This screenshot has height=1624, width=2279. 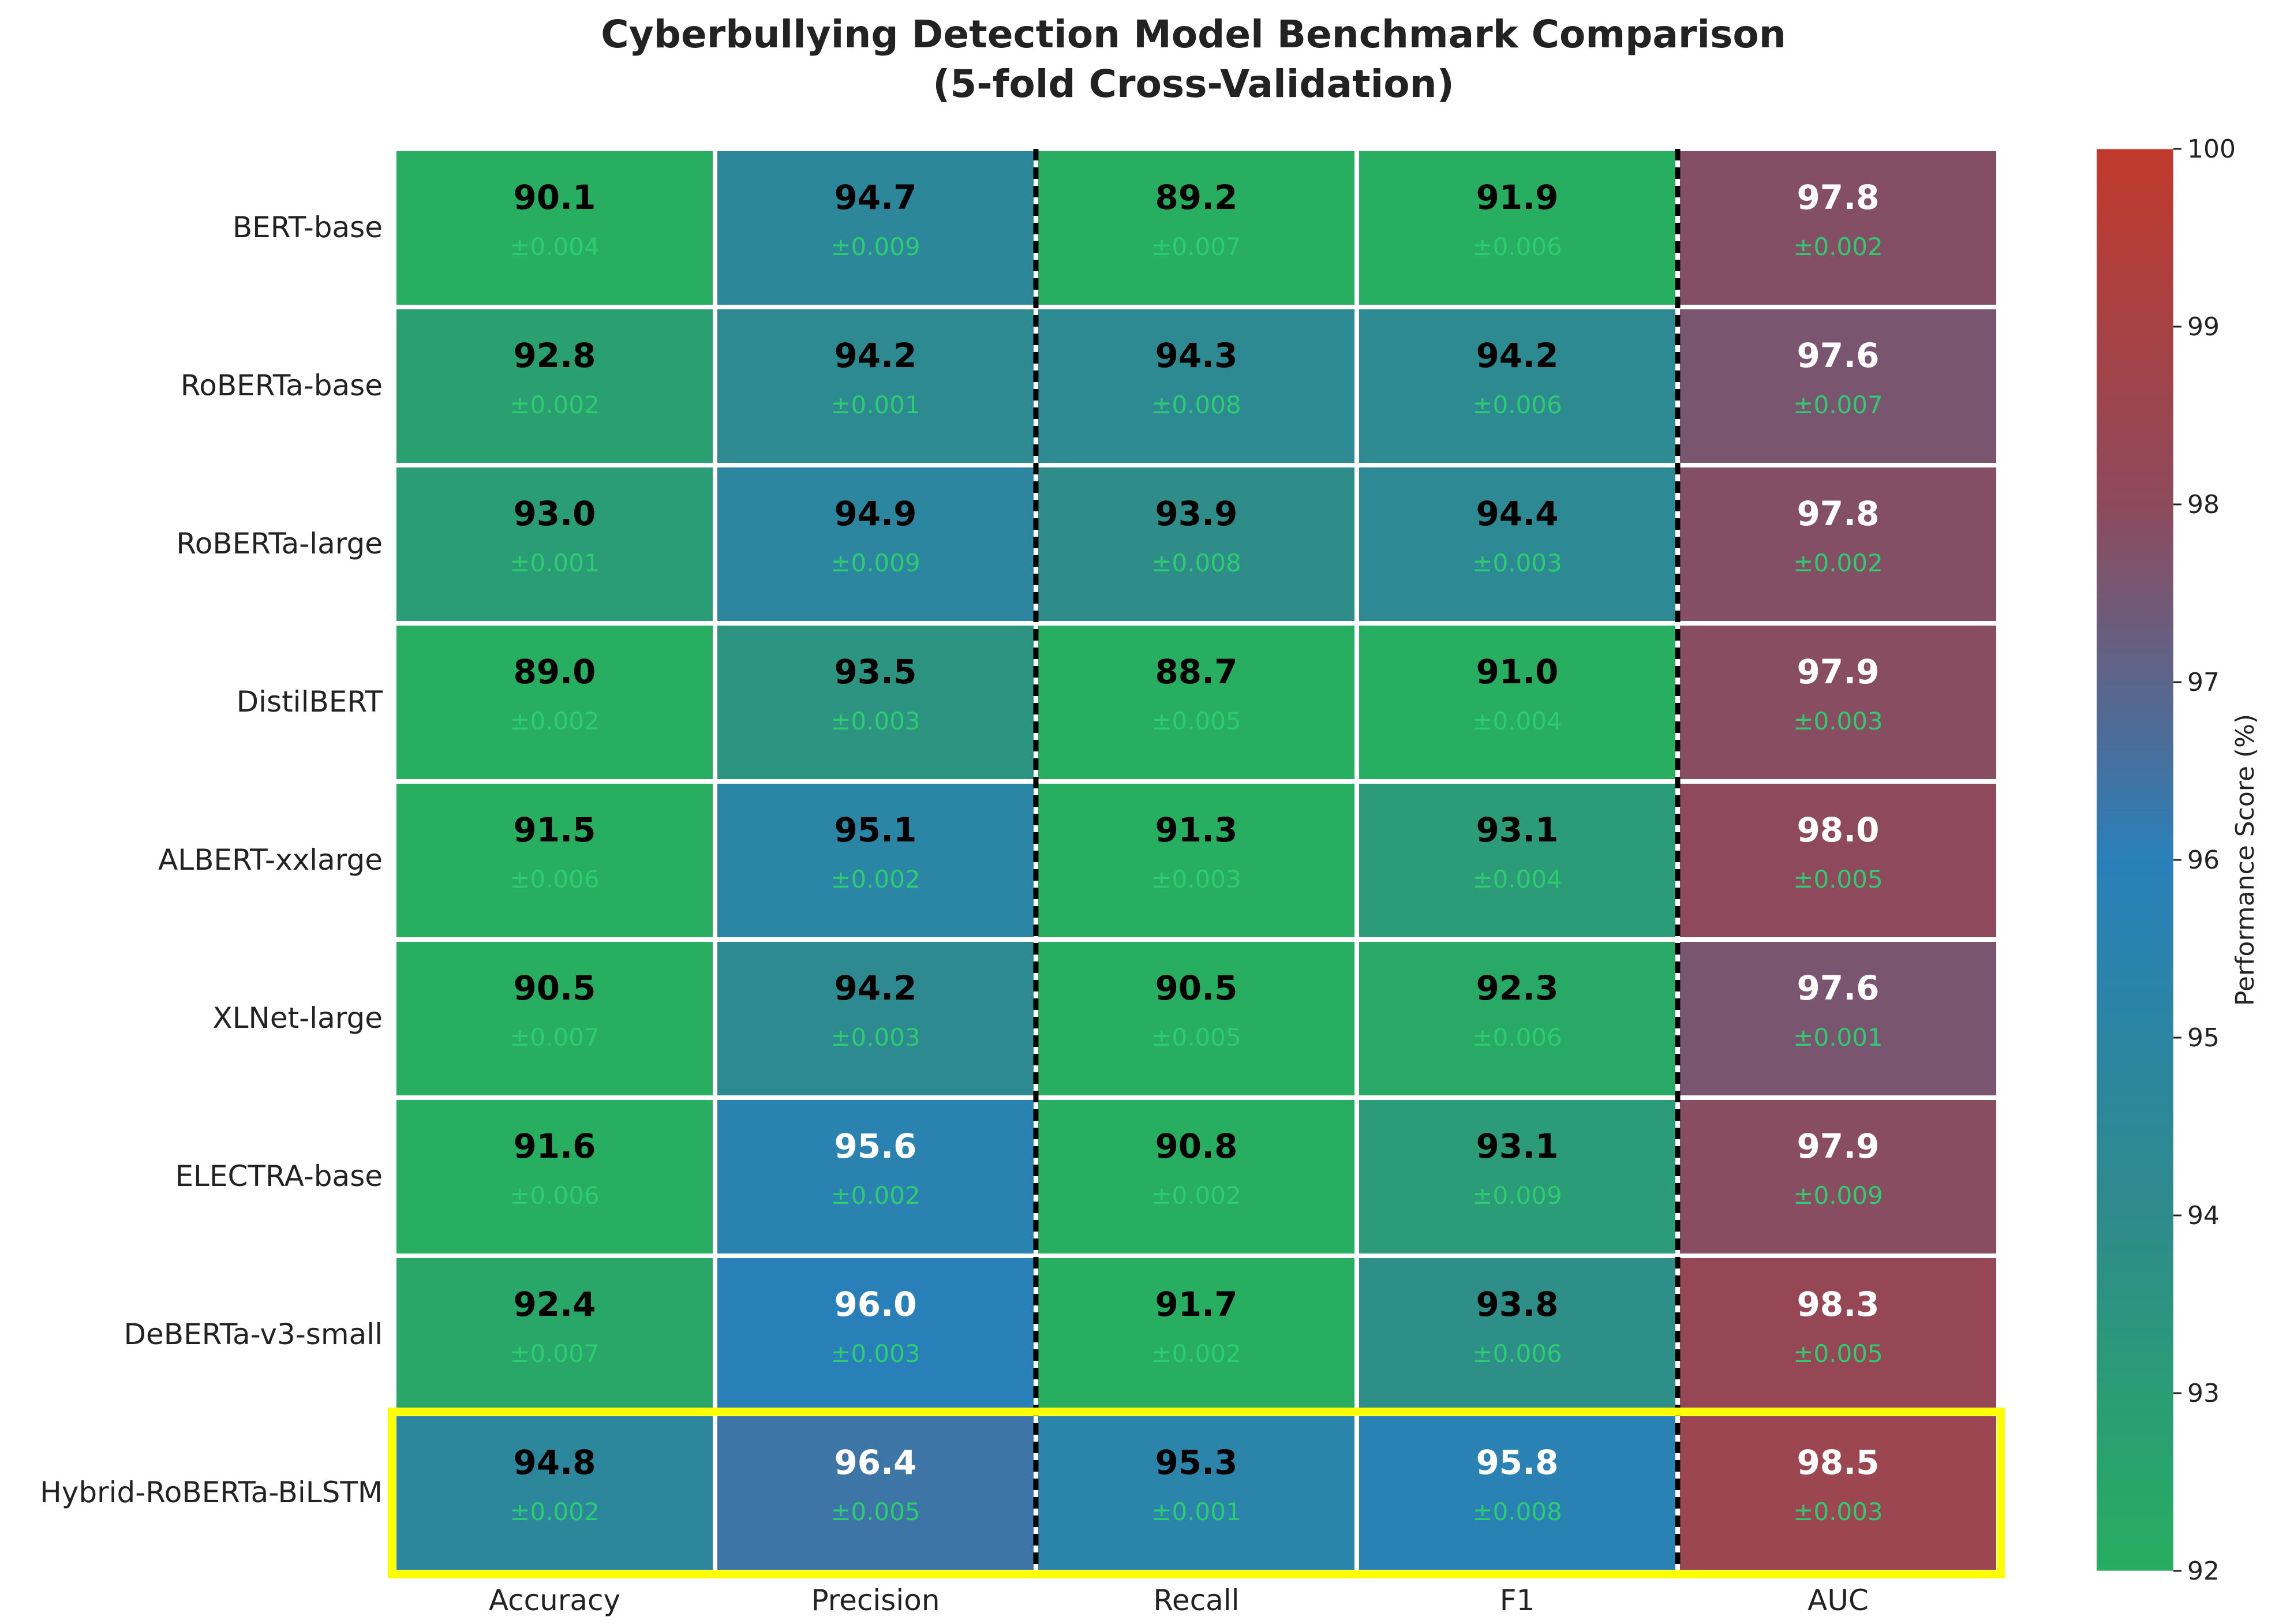 I want to click on colorbar-tick-label: 94, so click(x=2203, y=1215).